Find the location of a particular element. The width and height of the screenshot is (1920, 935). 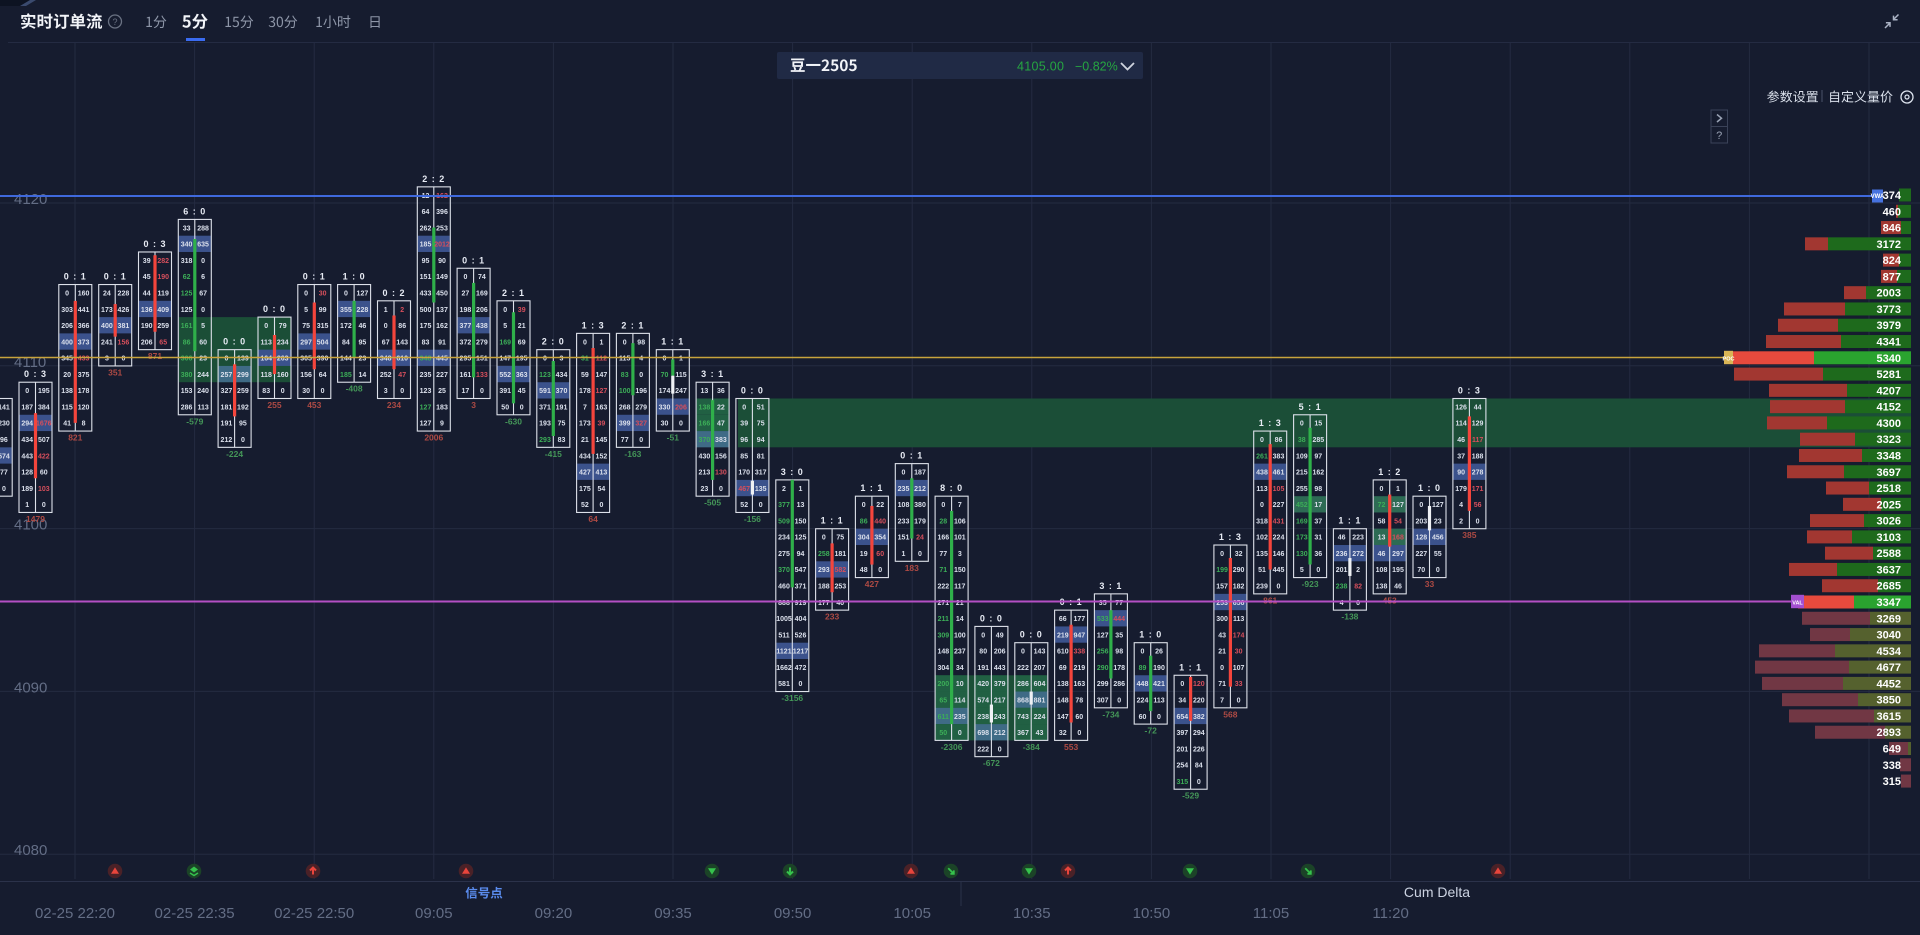

svg-text: 21 is located at coordinates (585, 440).